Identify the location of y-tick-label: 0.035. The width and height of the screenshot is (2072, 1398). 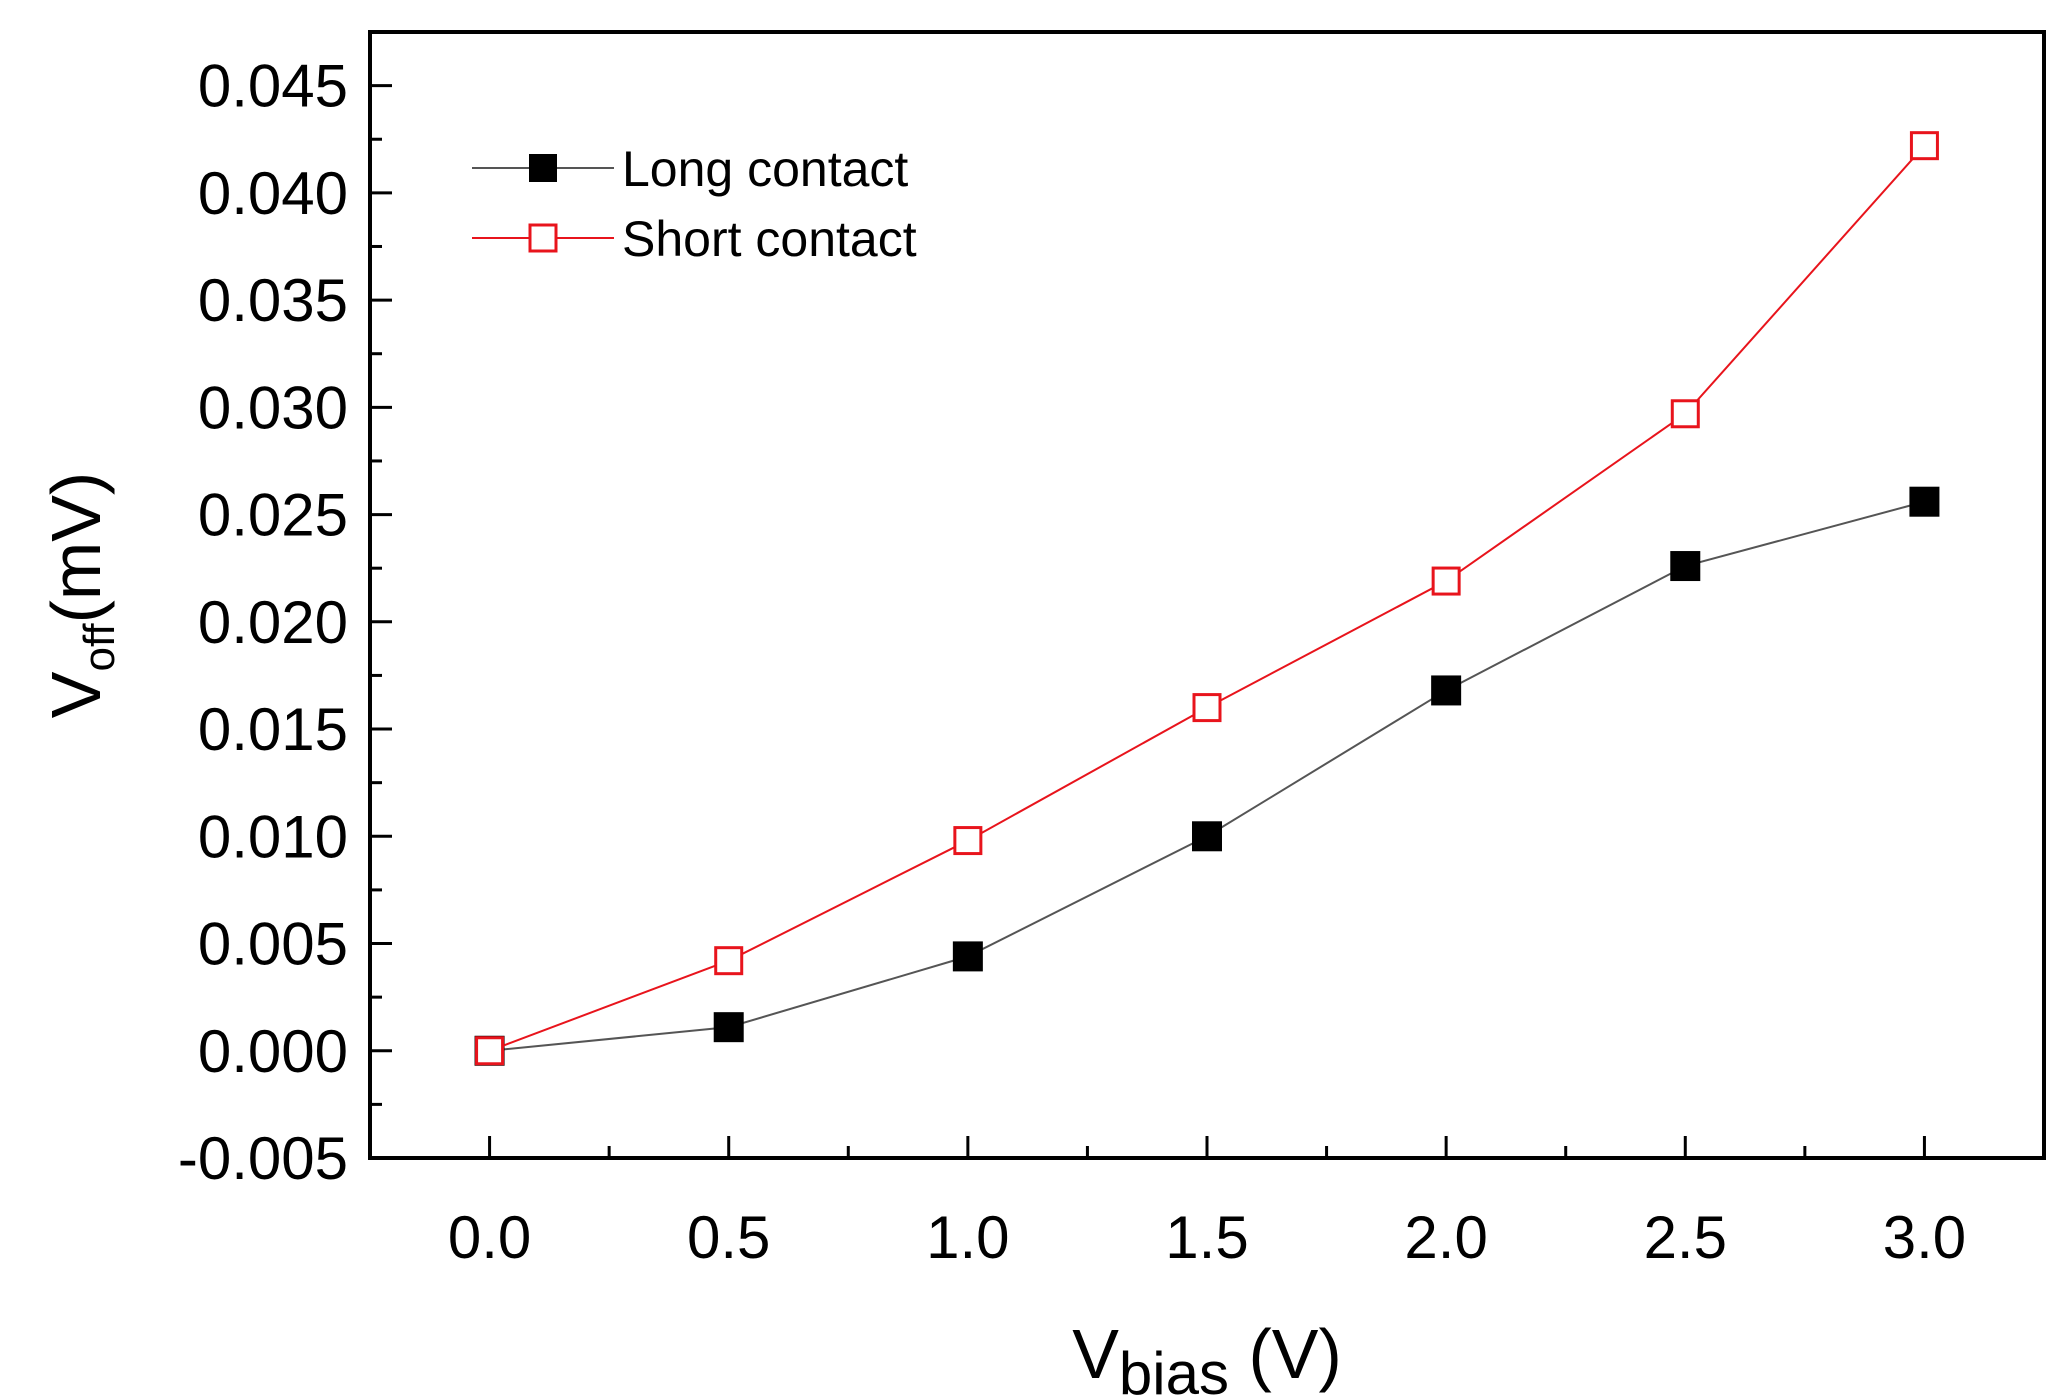
(273, 300).